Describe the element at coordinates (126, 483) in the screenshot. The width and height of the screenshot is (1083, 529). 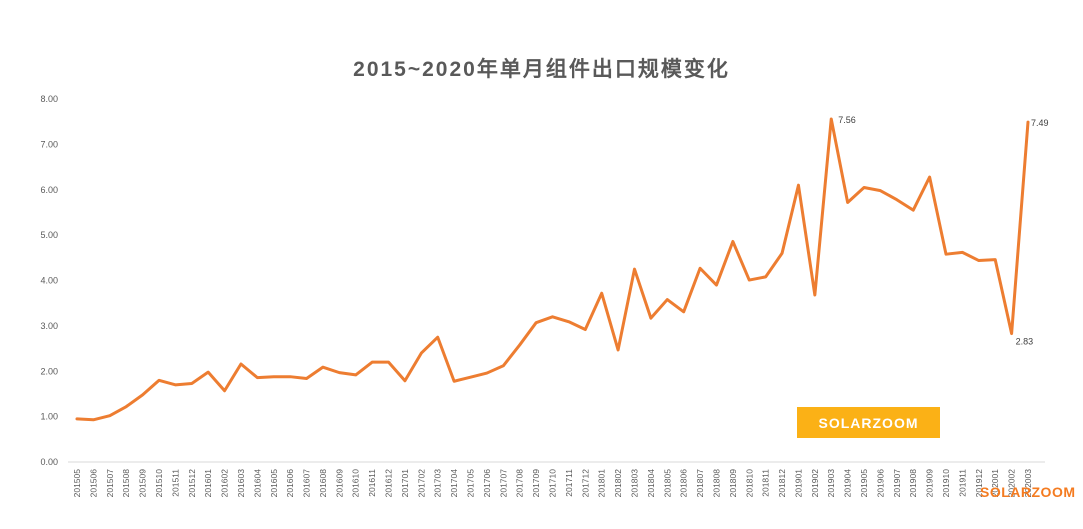
I see `x-axis-tick-label: 201508` at that location.